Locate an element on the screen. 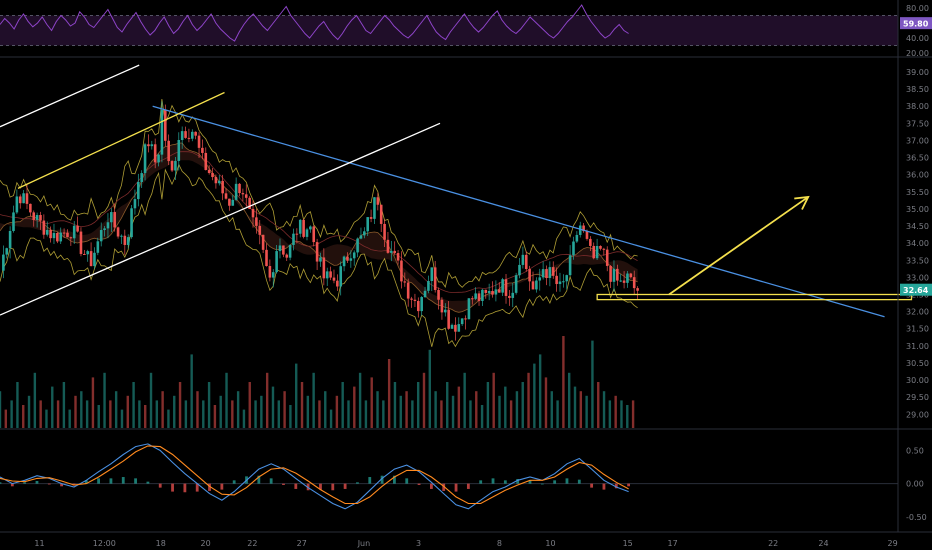 Image resolution: width=932 pixels, height=550 pixels. time-axis: 11 12:00 18 20 22 27 Jun 3 8 10 15 17 22 24 29 is located at coordinates (465, 543).